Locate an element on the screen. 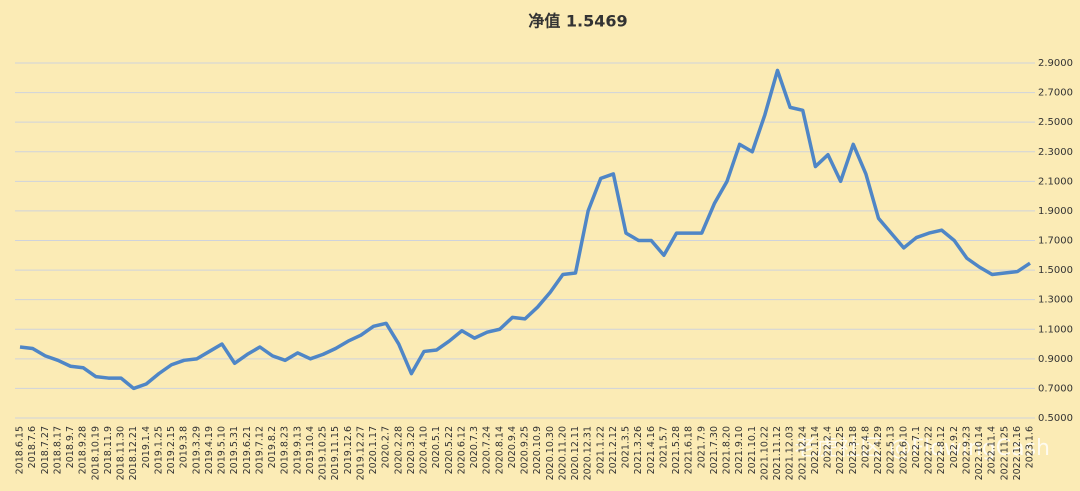 This screenshot has width=1080, height=491. x-tick-label: 2021.9.10 is located at coordinates (739, 450).